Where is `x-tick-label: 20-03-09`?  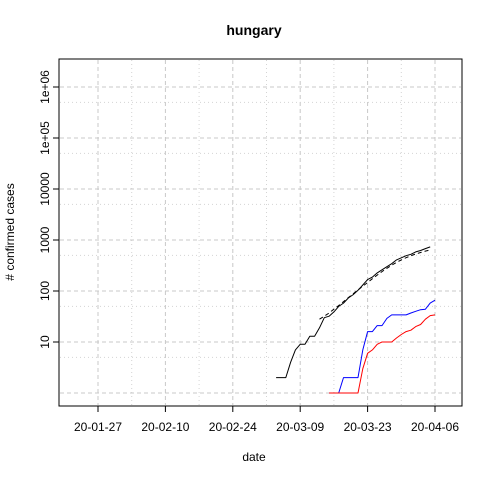
x-tick-label: 20-03-09 is located at coordinates (300, 427).